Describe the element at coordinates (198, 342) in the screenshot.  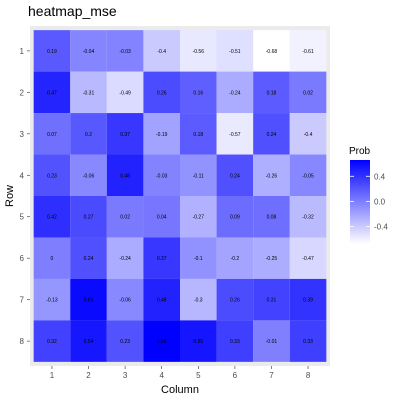
I see `cell-value-label: 0.55` at that location.